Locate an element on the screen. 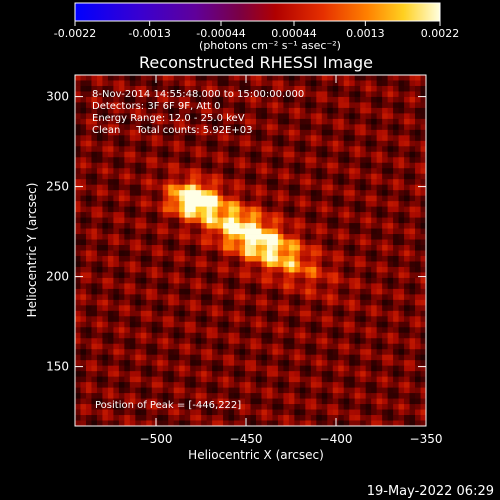  colorbar-units: (photons cm⁻² s⁻¹ asec⁻²) is located at coordinates (270, 45).